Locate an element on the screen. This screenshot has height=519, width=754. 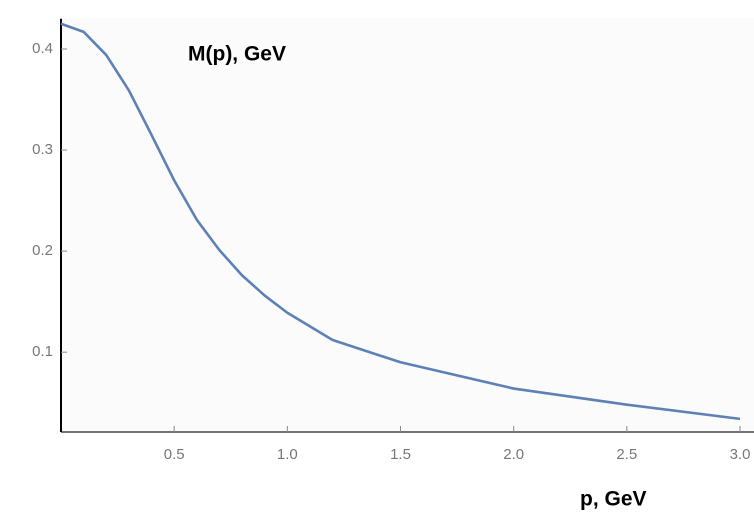
x-tick-label: 3.0 is located at coordinates (740, 454).